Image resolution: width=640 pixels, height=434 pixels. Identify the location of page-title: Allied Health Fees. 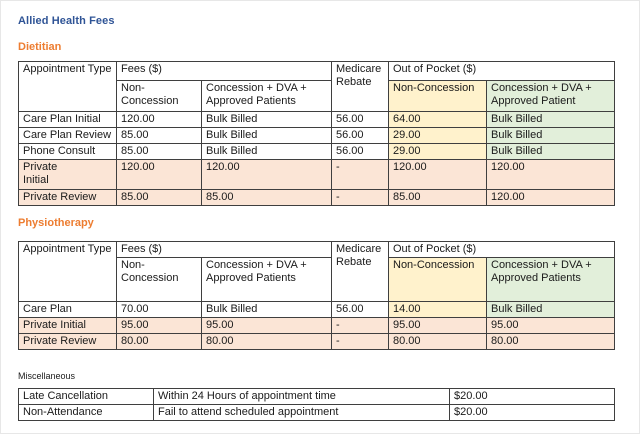
(66, 21).